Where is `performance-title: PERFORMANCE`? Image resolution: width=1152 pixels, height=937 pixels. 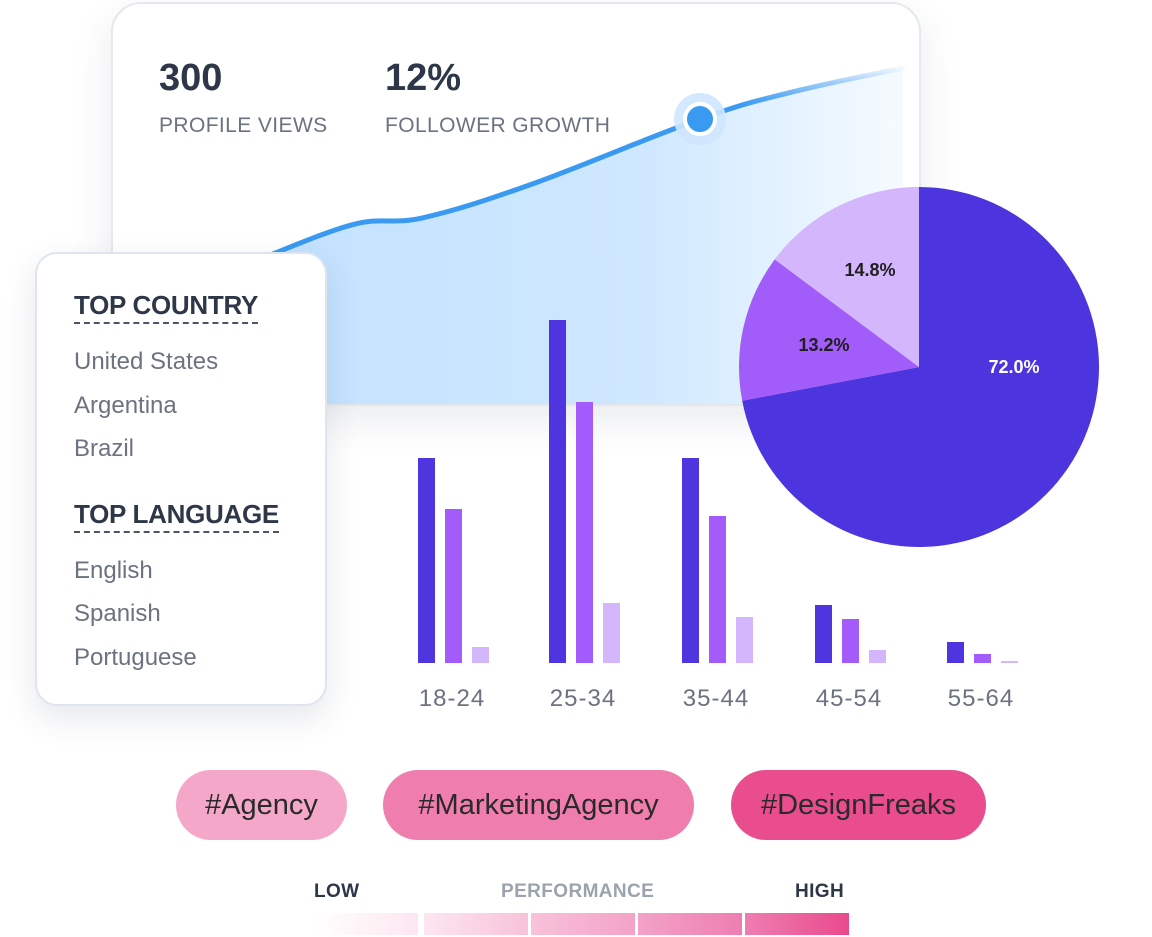
performance-title: PERFORMANCE is located at coordinates (578, 891).